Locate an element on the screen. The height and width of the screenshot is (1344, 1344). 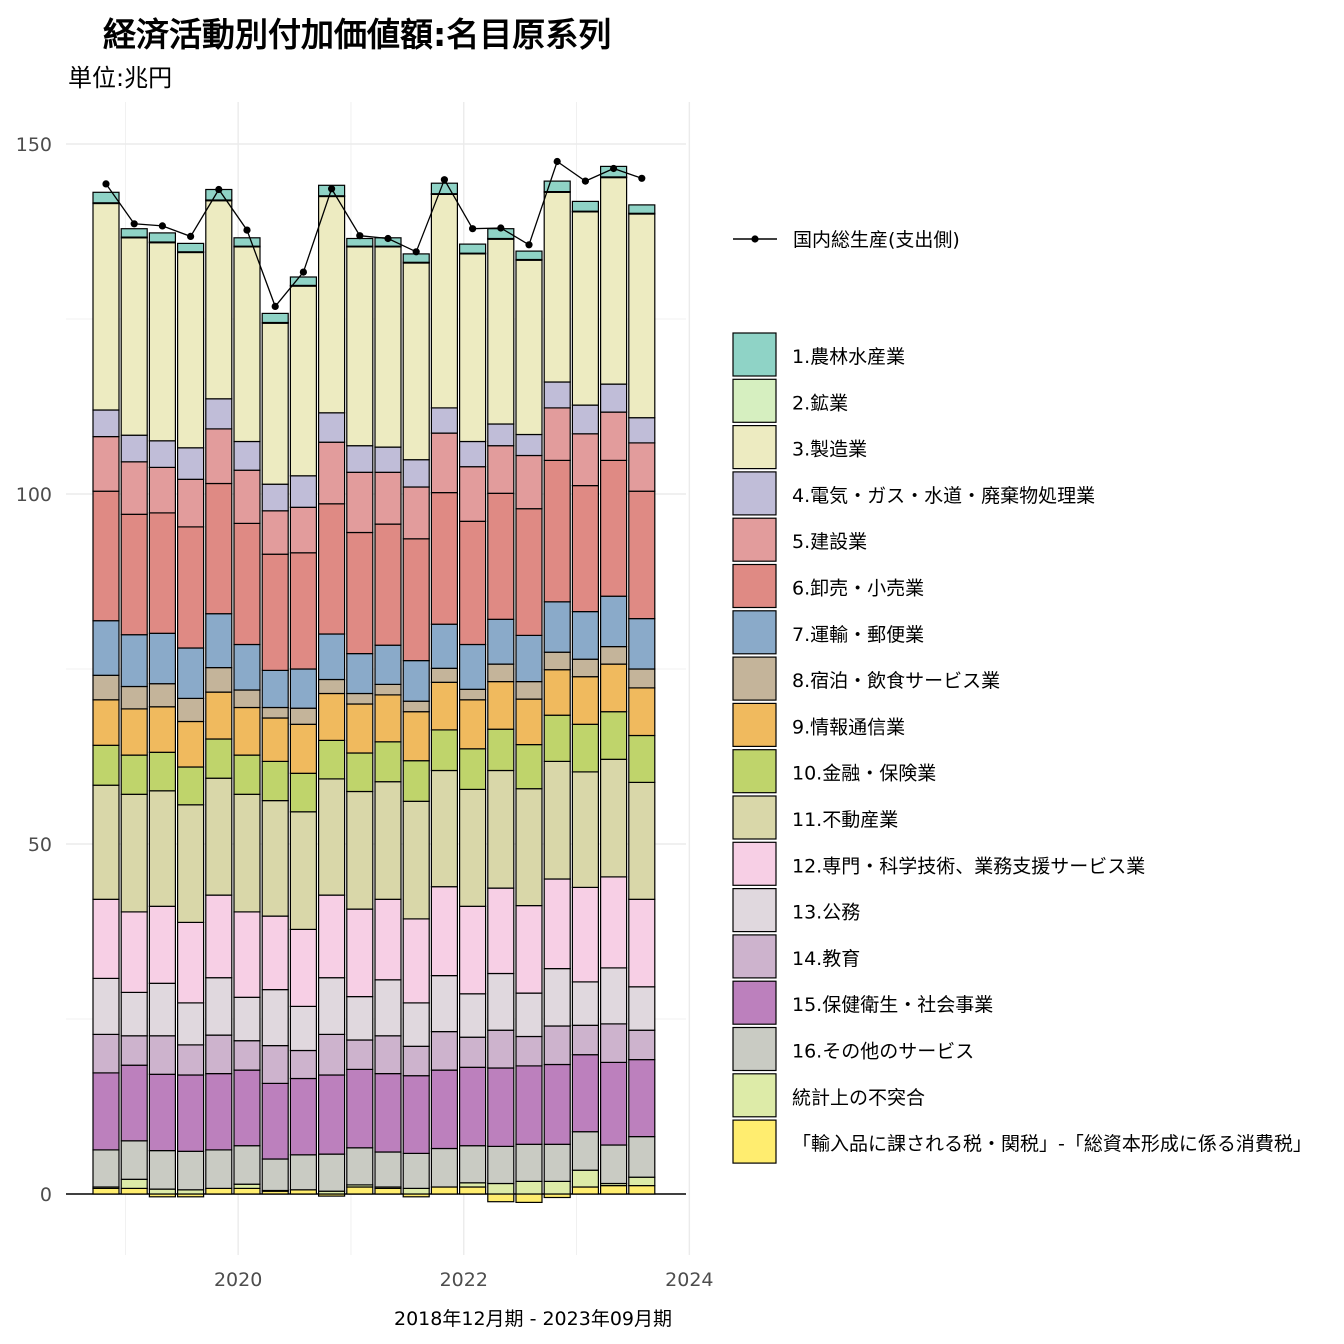
legend-label: 1.農林水産業 is located at coordinates (848, 357).